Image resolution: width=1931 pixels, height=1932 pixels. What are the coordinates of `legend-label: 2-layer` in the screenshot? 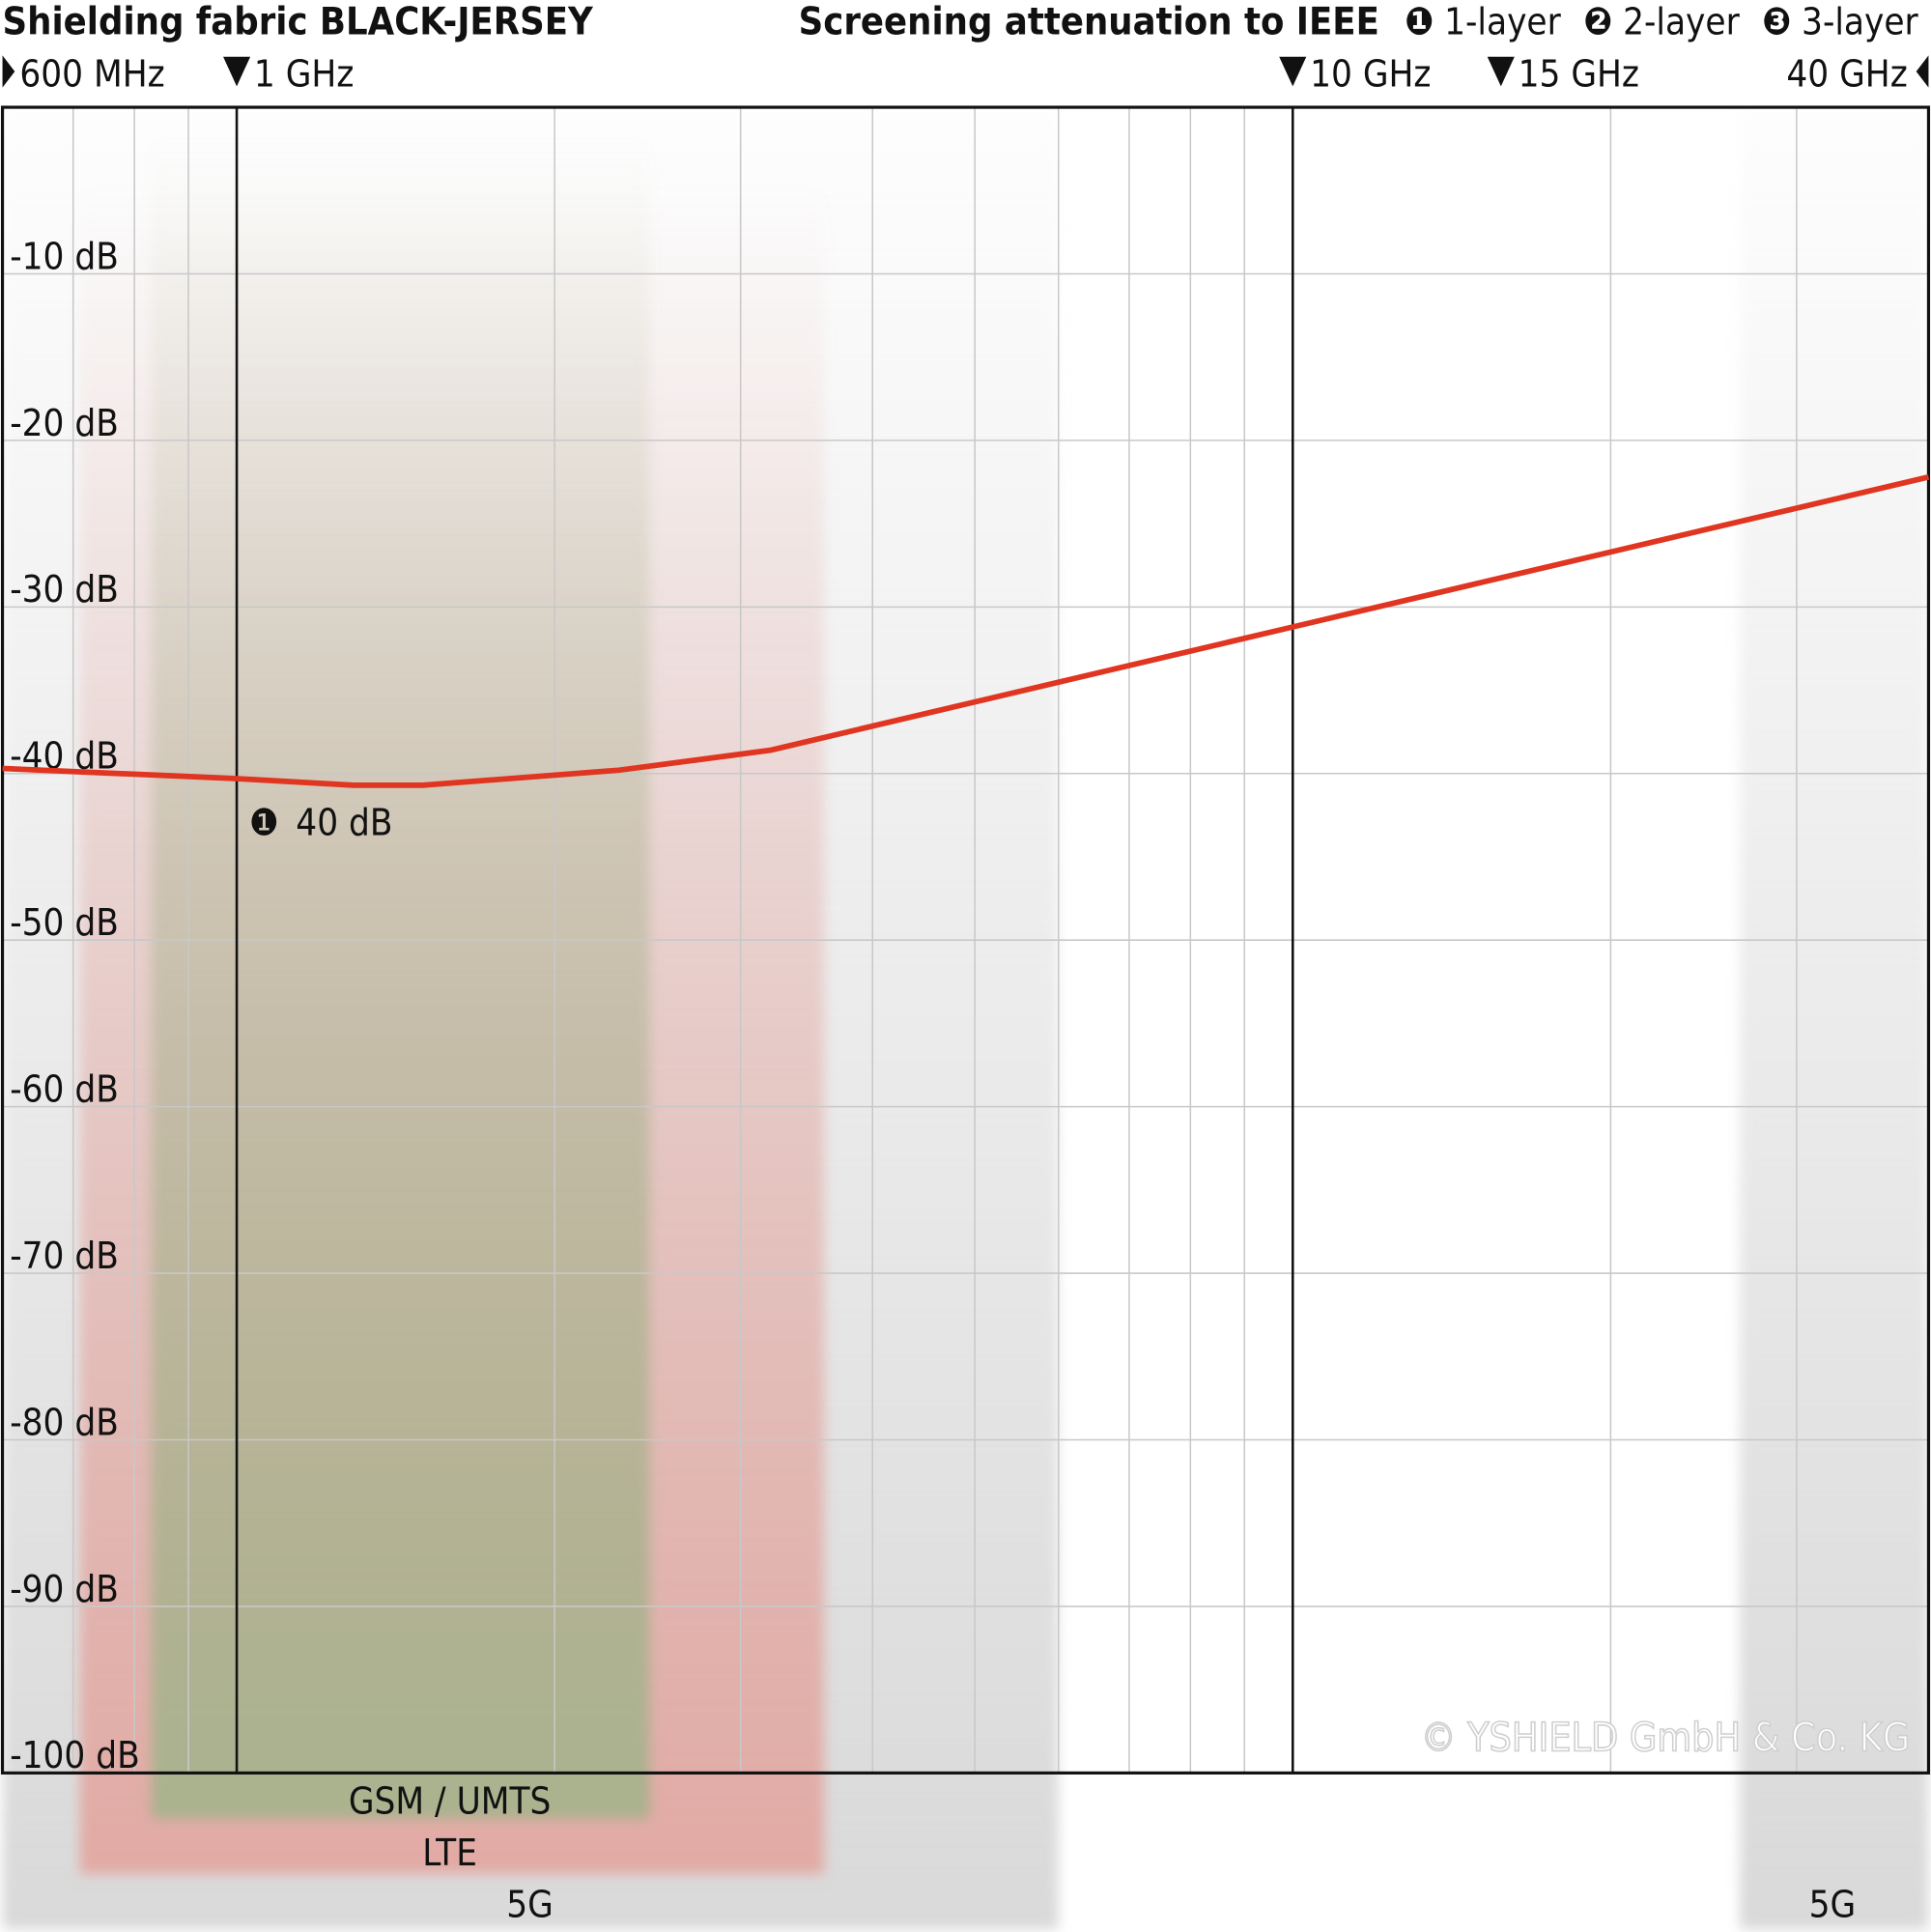 It's located at (1682, 22).